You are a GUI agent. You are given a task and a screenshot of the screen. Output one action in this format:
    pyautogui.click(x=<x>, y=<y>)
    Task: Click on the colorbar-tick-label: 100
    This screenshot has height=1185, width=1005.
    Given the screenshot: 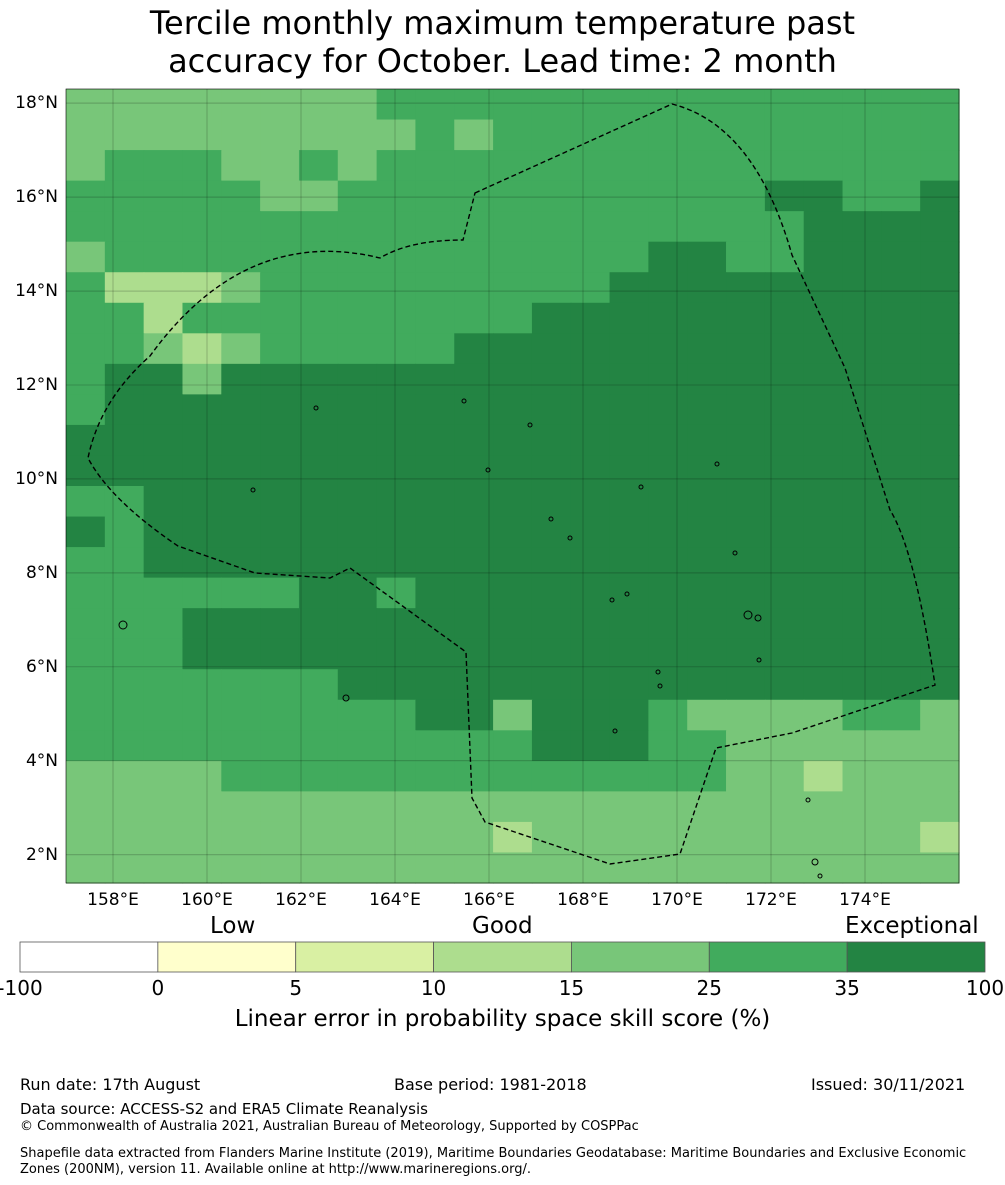 What is the action you would take?
    pyautogui.click(x=985, y=988)
    